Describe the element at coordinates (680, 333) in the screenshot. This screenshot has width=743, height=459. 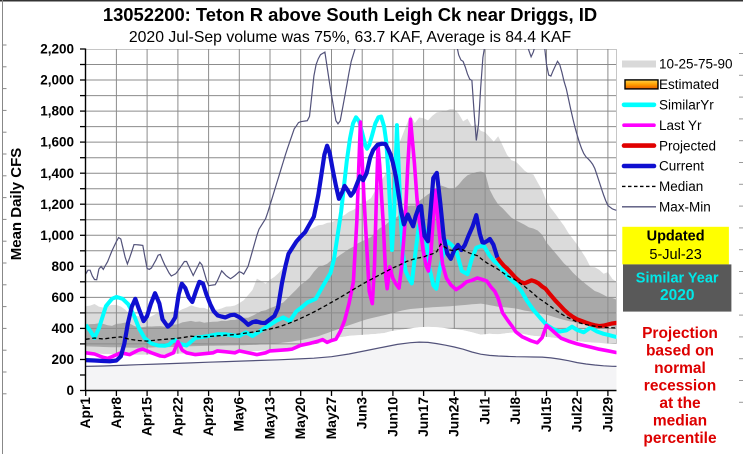
I see `svg-text: Projection` at that location.